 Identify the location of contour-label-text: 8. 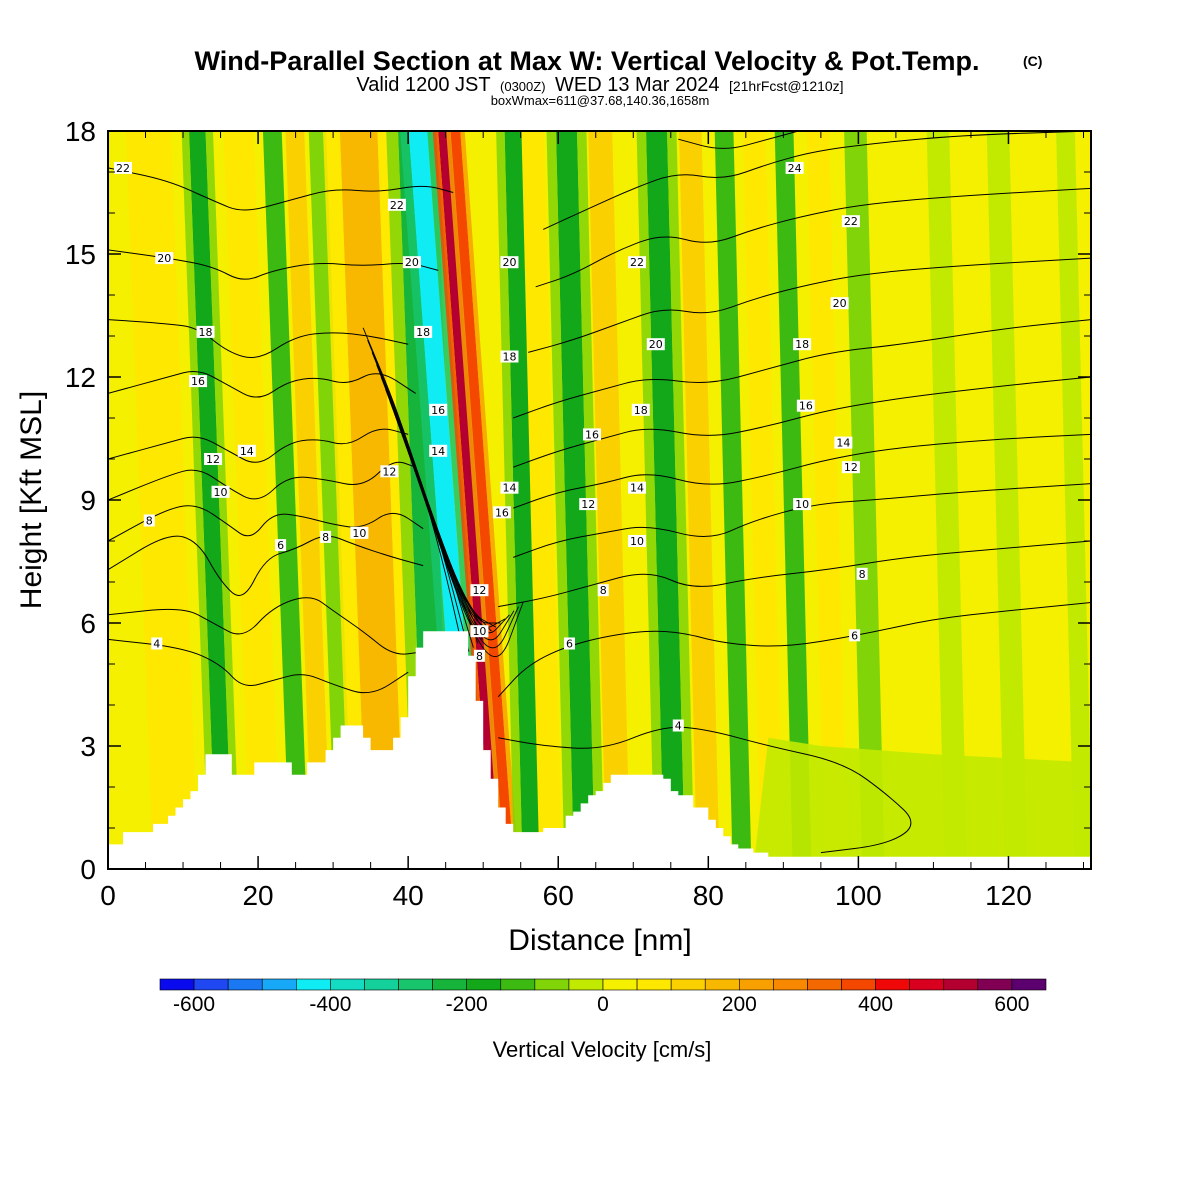
(325, 537).